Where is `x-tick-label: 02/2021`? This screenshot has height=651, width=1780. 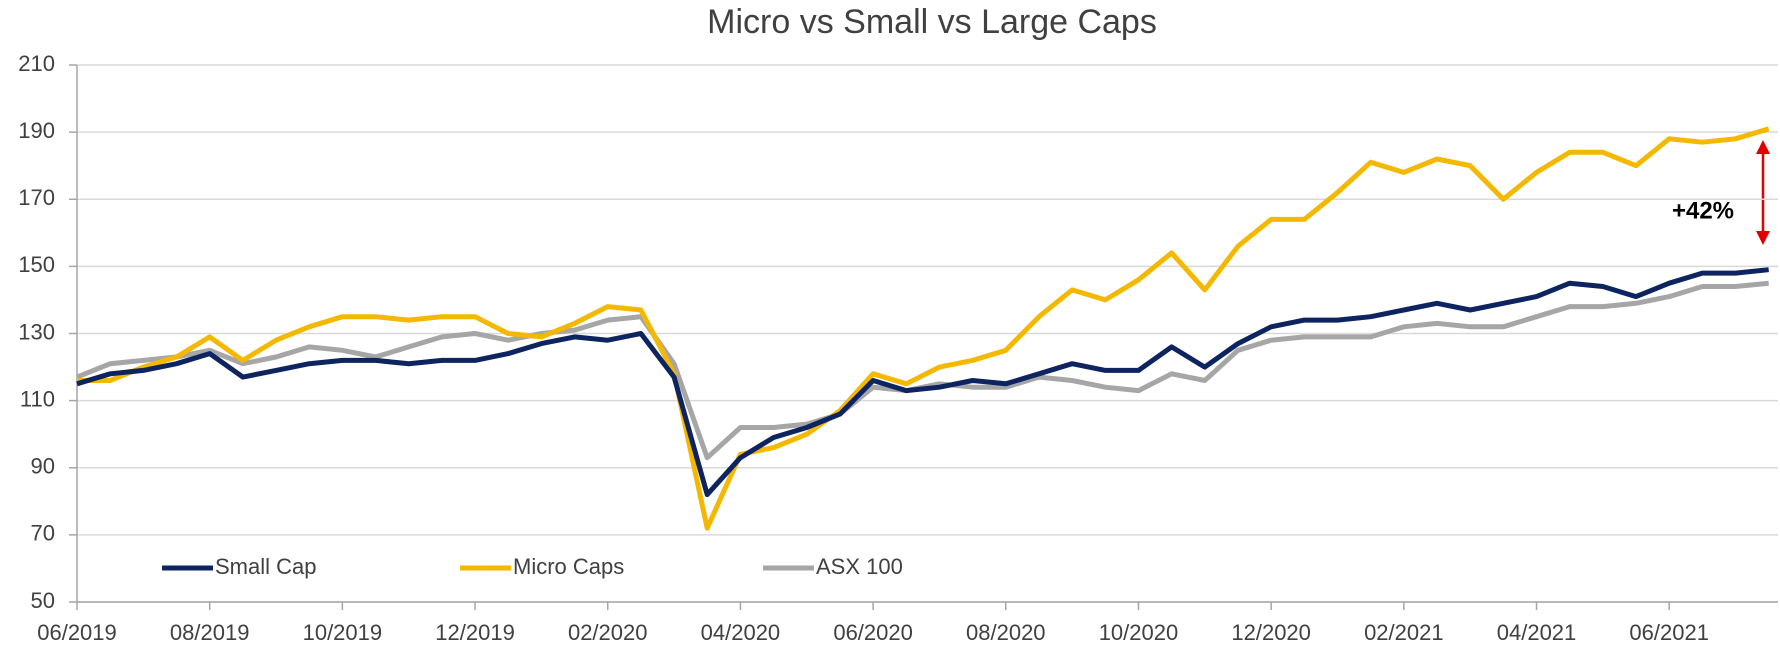
x-tick-label: 02/2021 is located at coordinates (1404, 632).